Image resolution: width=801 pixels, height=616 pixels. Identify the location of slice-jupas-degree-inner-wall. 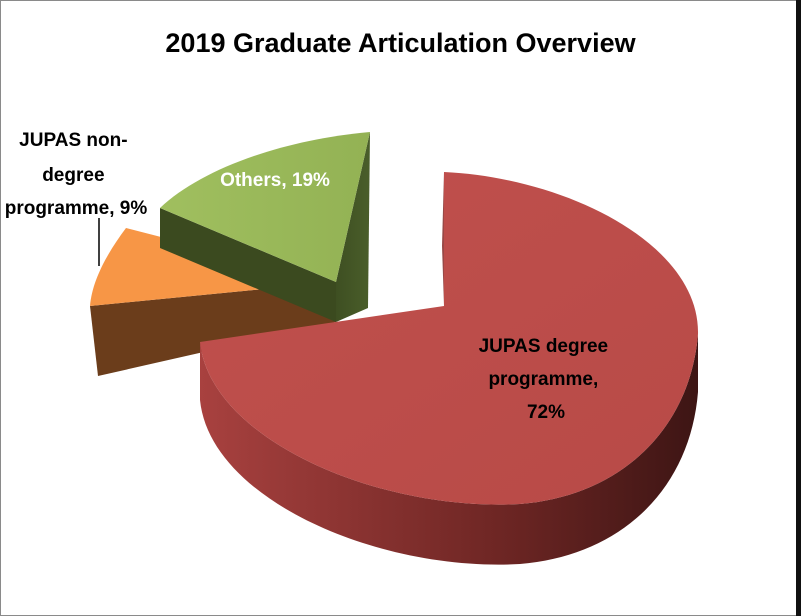
(443, 239).